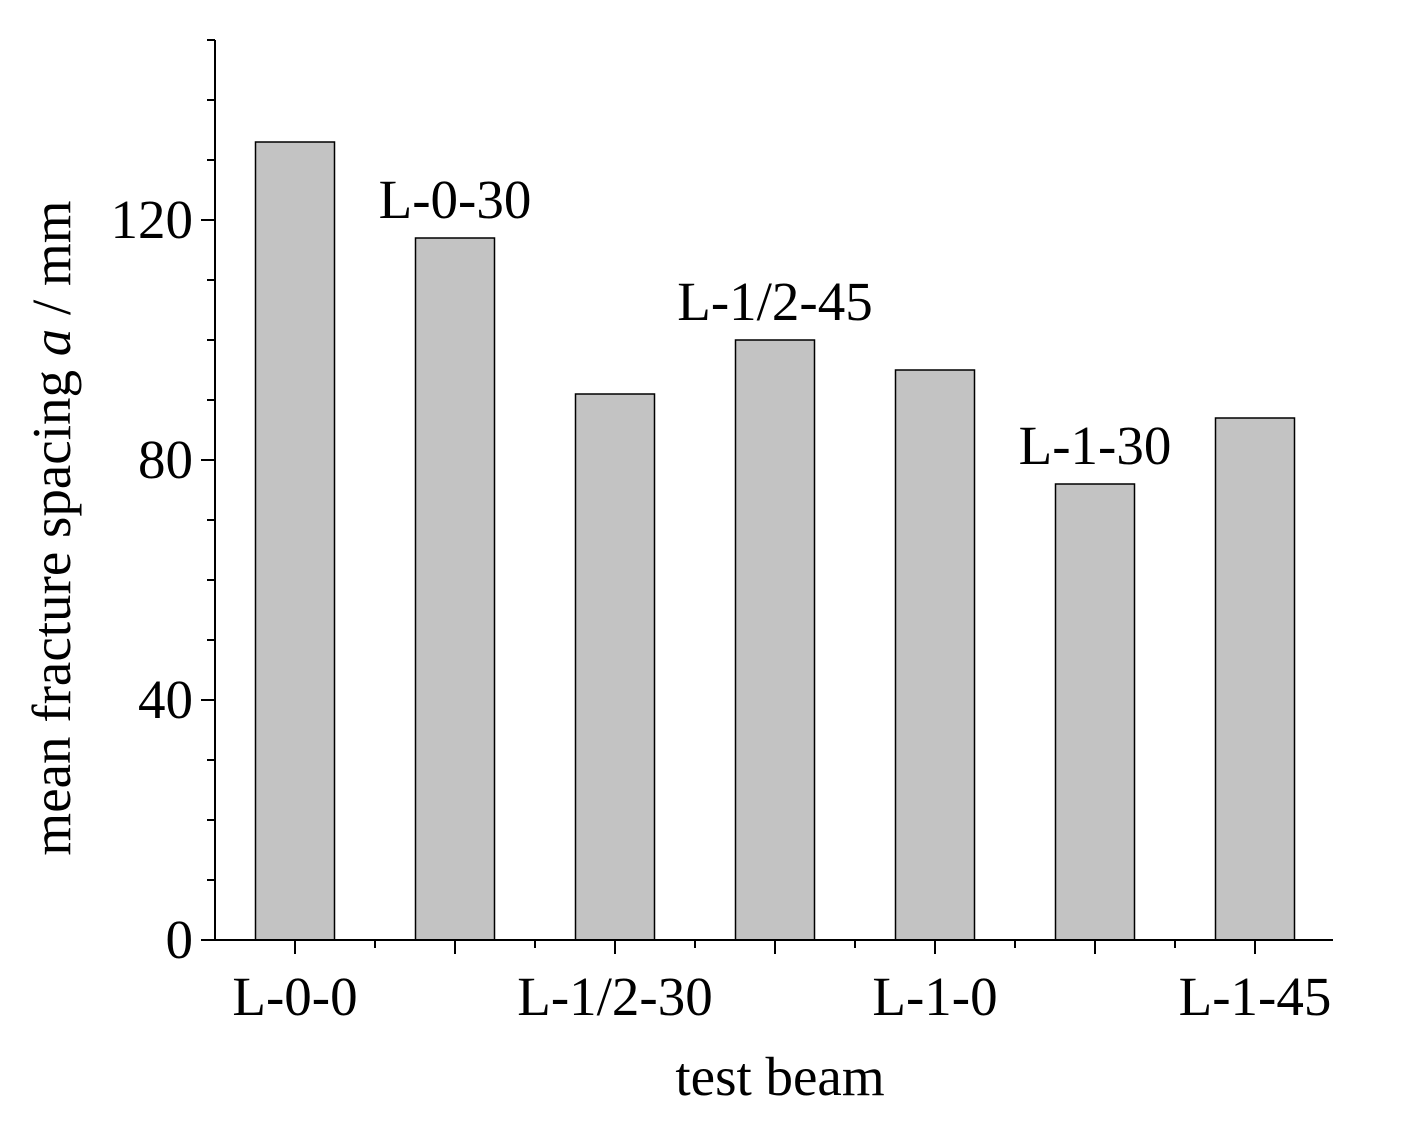 Image resolution: width=1417 pixels, height=1132 pixels. I want to click on y-tick-label: 0, so click(180, 939).